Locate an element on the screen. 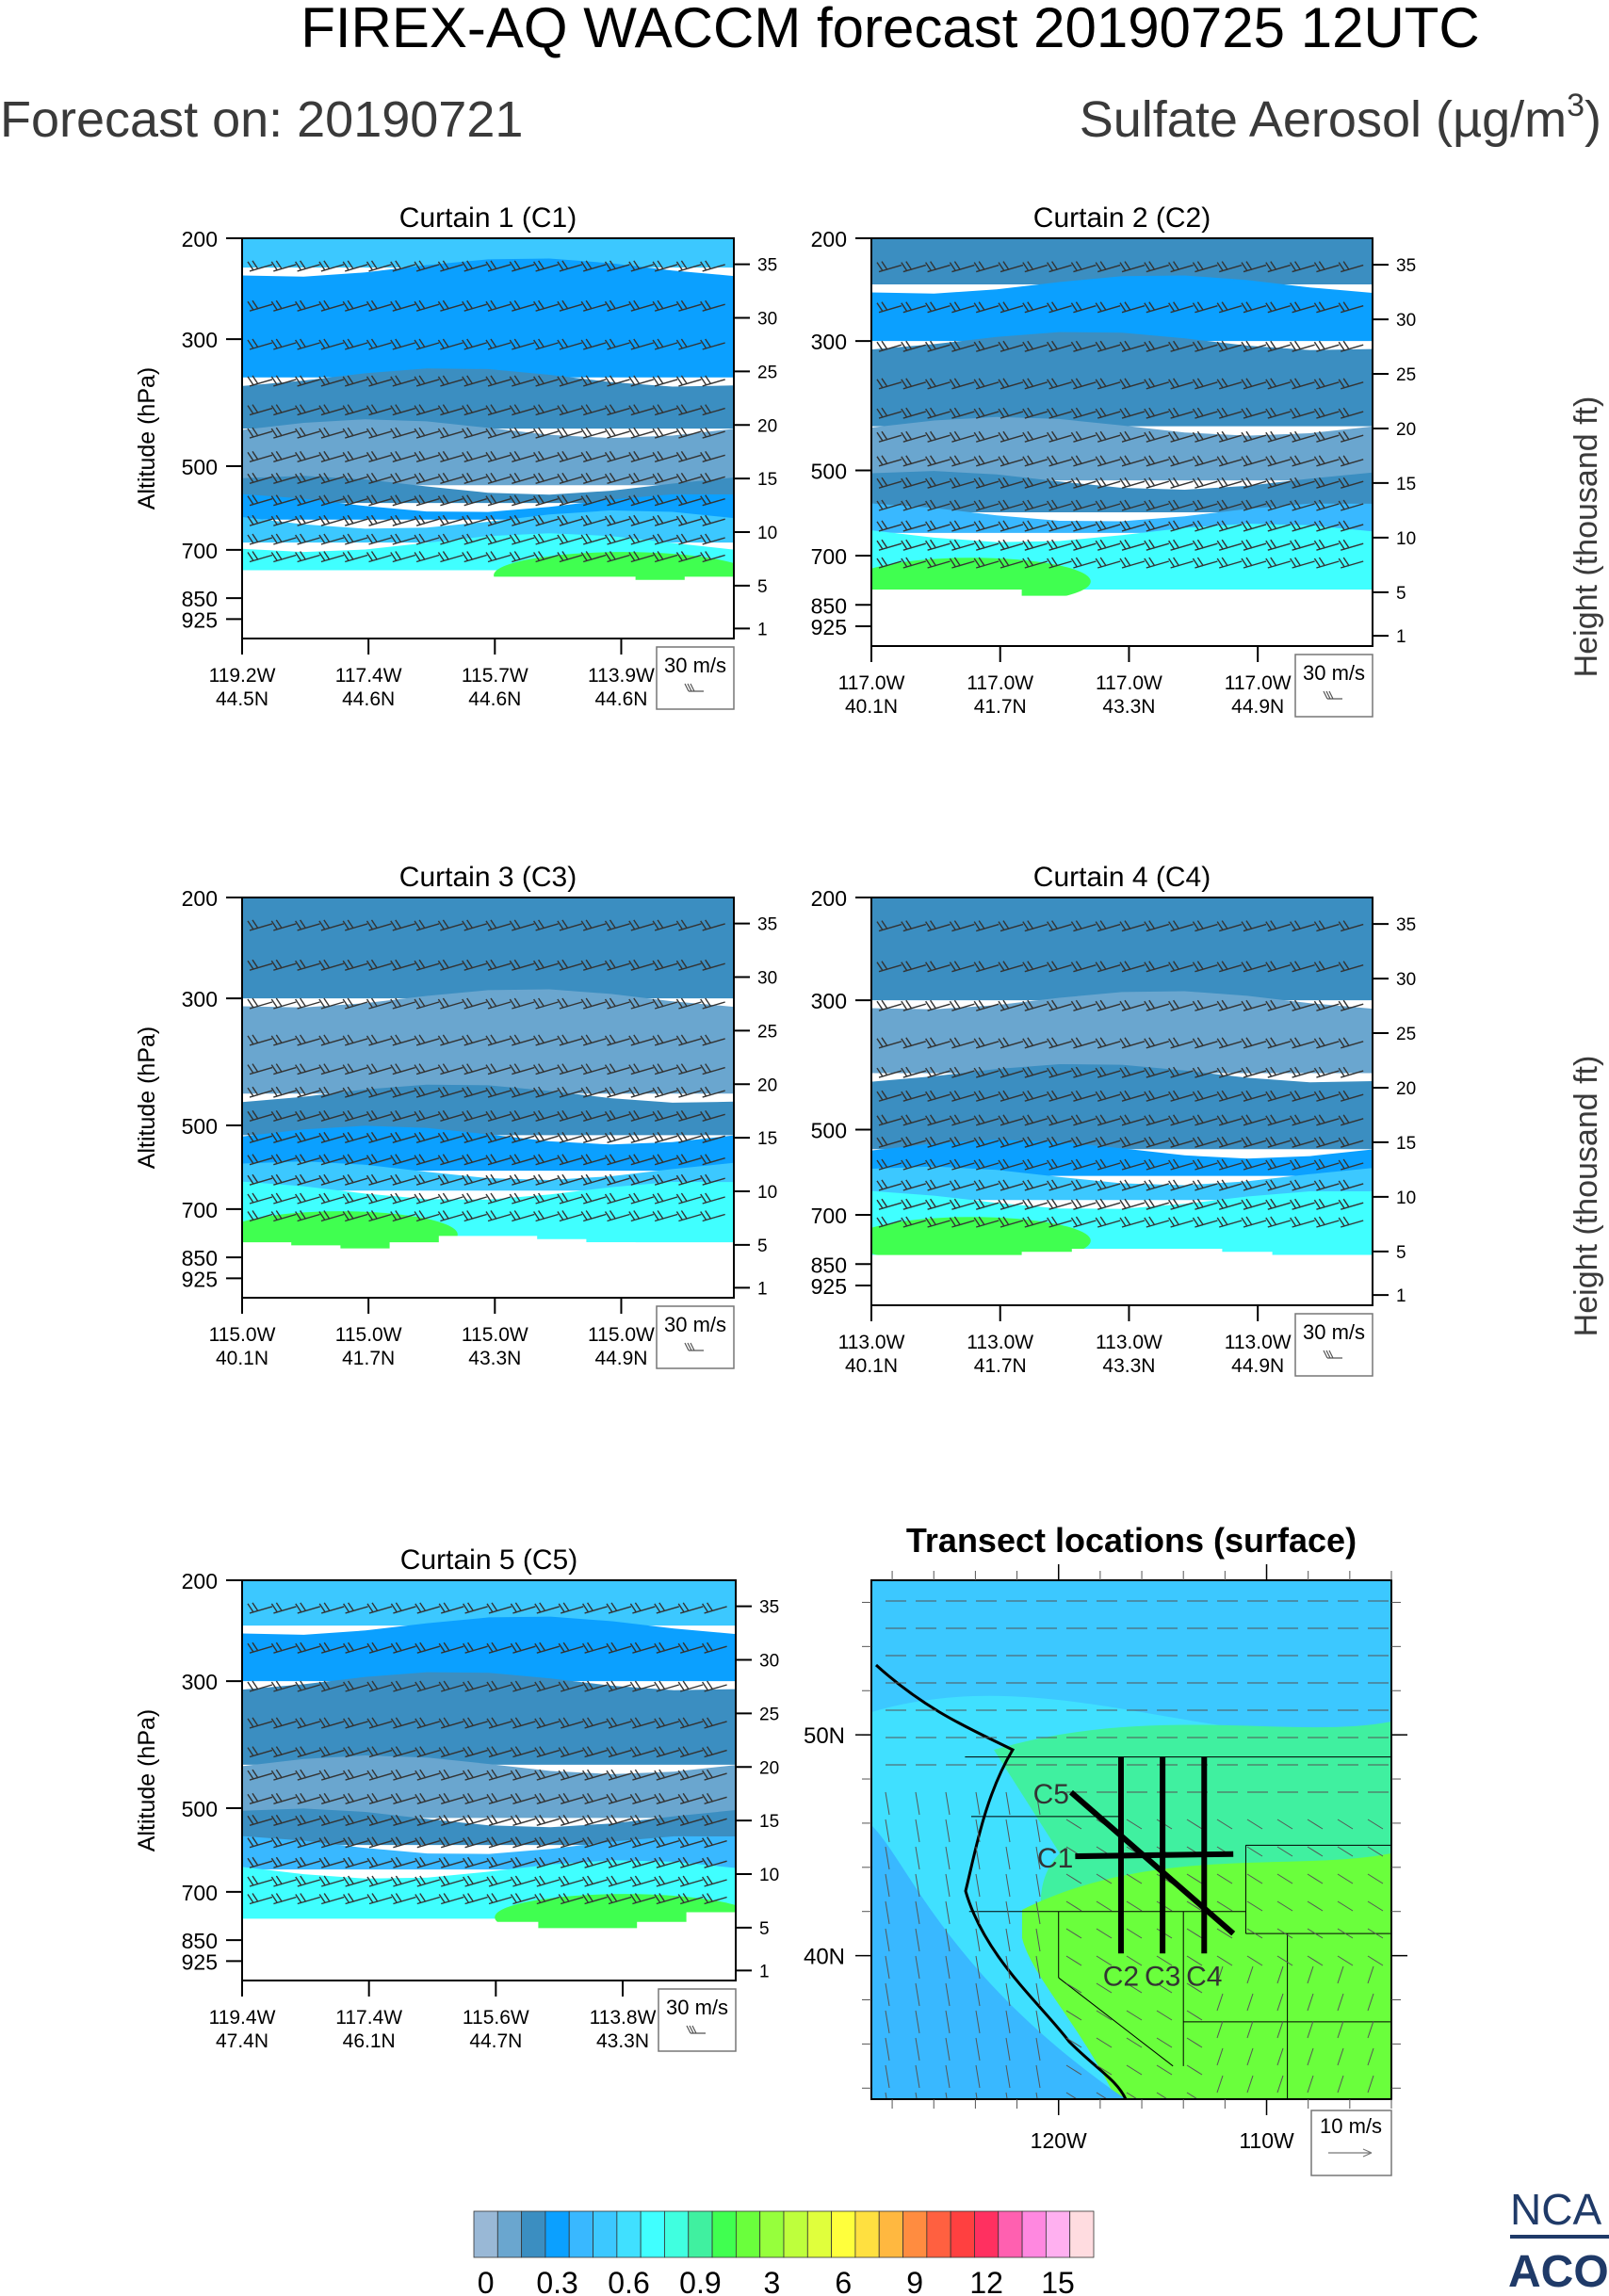  colorbar-swatch is located at coordinates (677, 2234).